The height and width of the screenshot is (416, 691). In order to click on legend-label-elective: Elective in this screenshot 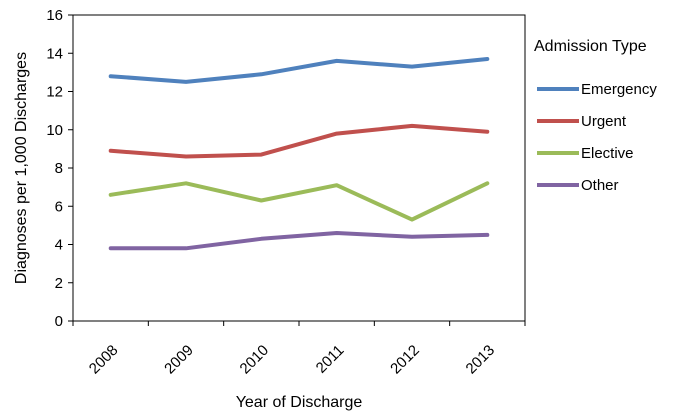, I will do `click(607, 153)`.